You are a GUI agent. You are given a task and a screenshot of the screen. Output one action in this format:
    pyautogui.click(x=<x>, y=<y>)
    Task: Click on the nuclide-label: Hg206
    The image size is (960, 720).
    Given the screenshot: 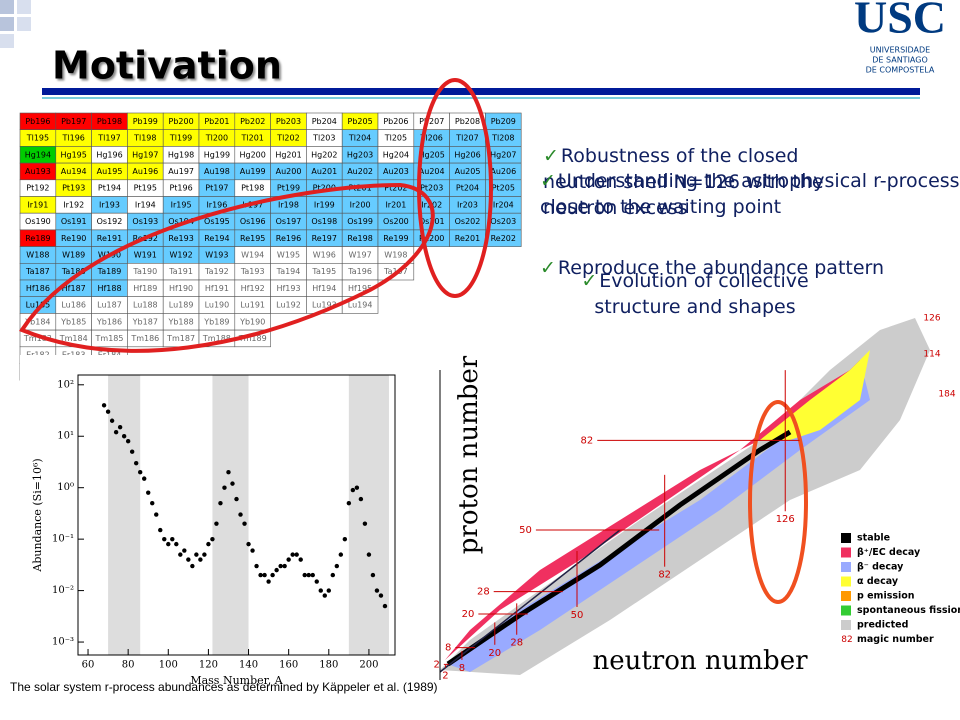 What is the action you would take?
    pyautogui.click(x=467, y=154)
    